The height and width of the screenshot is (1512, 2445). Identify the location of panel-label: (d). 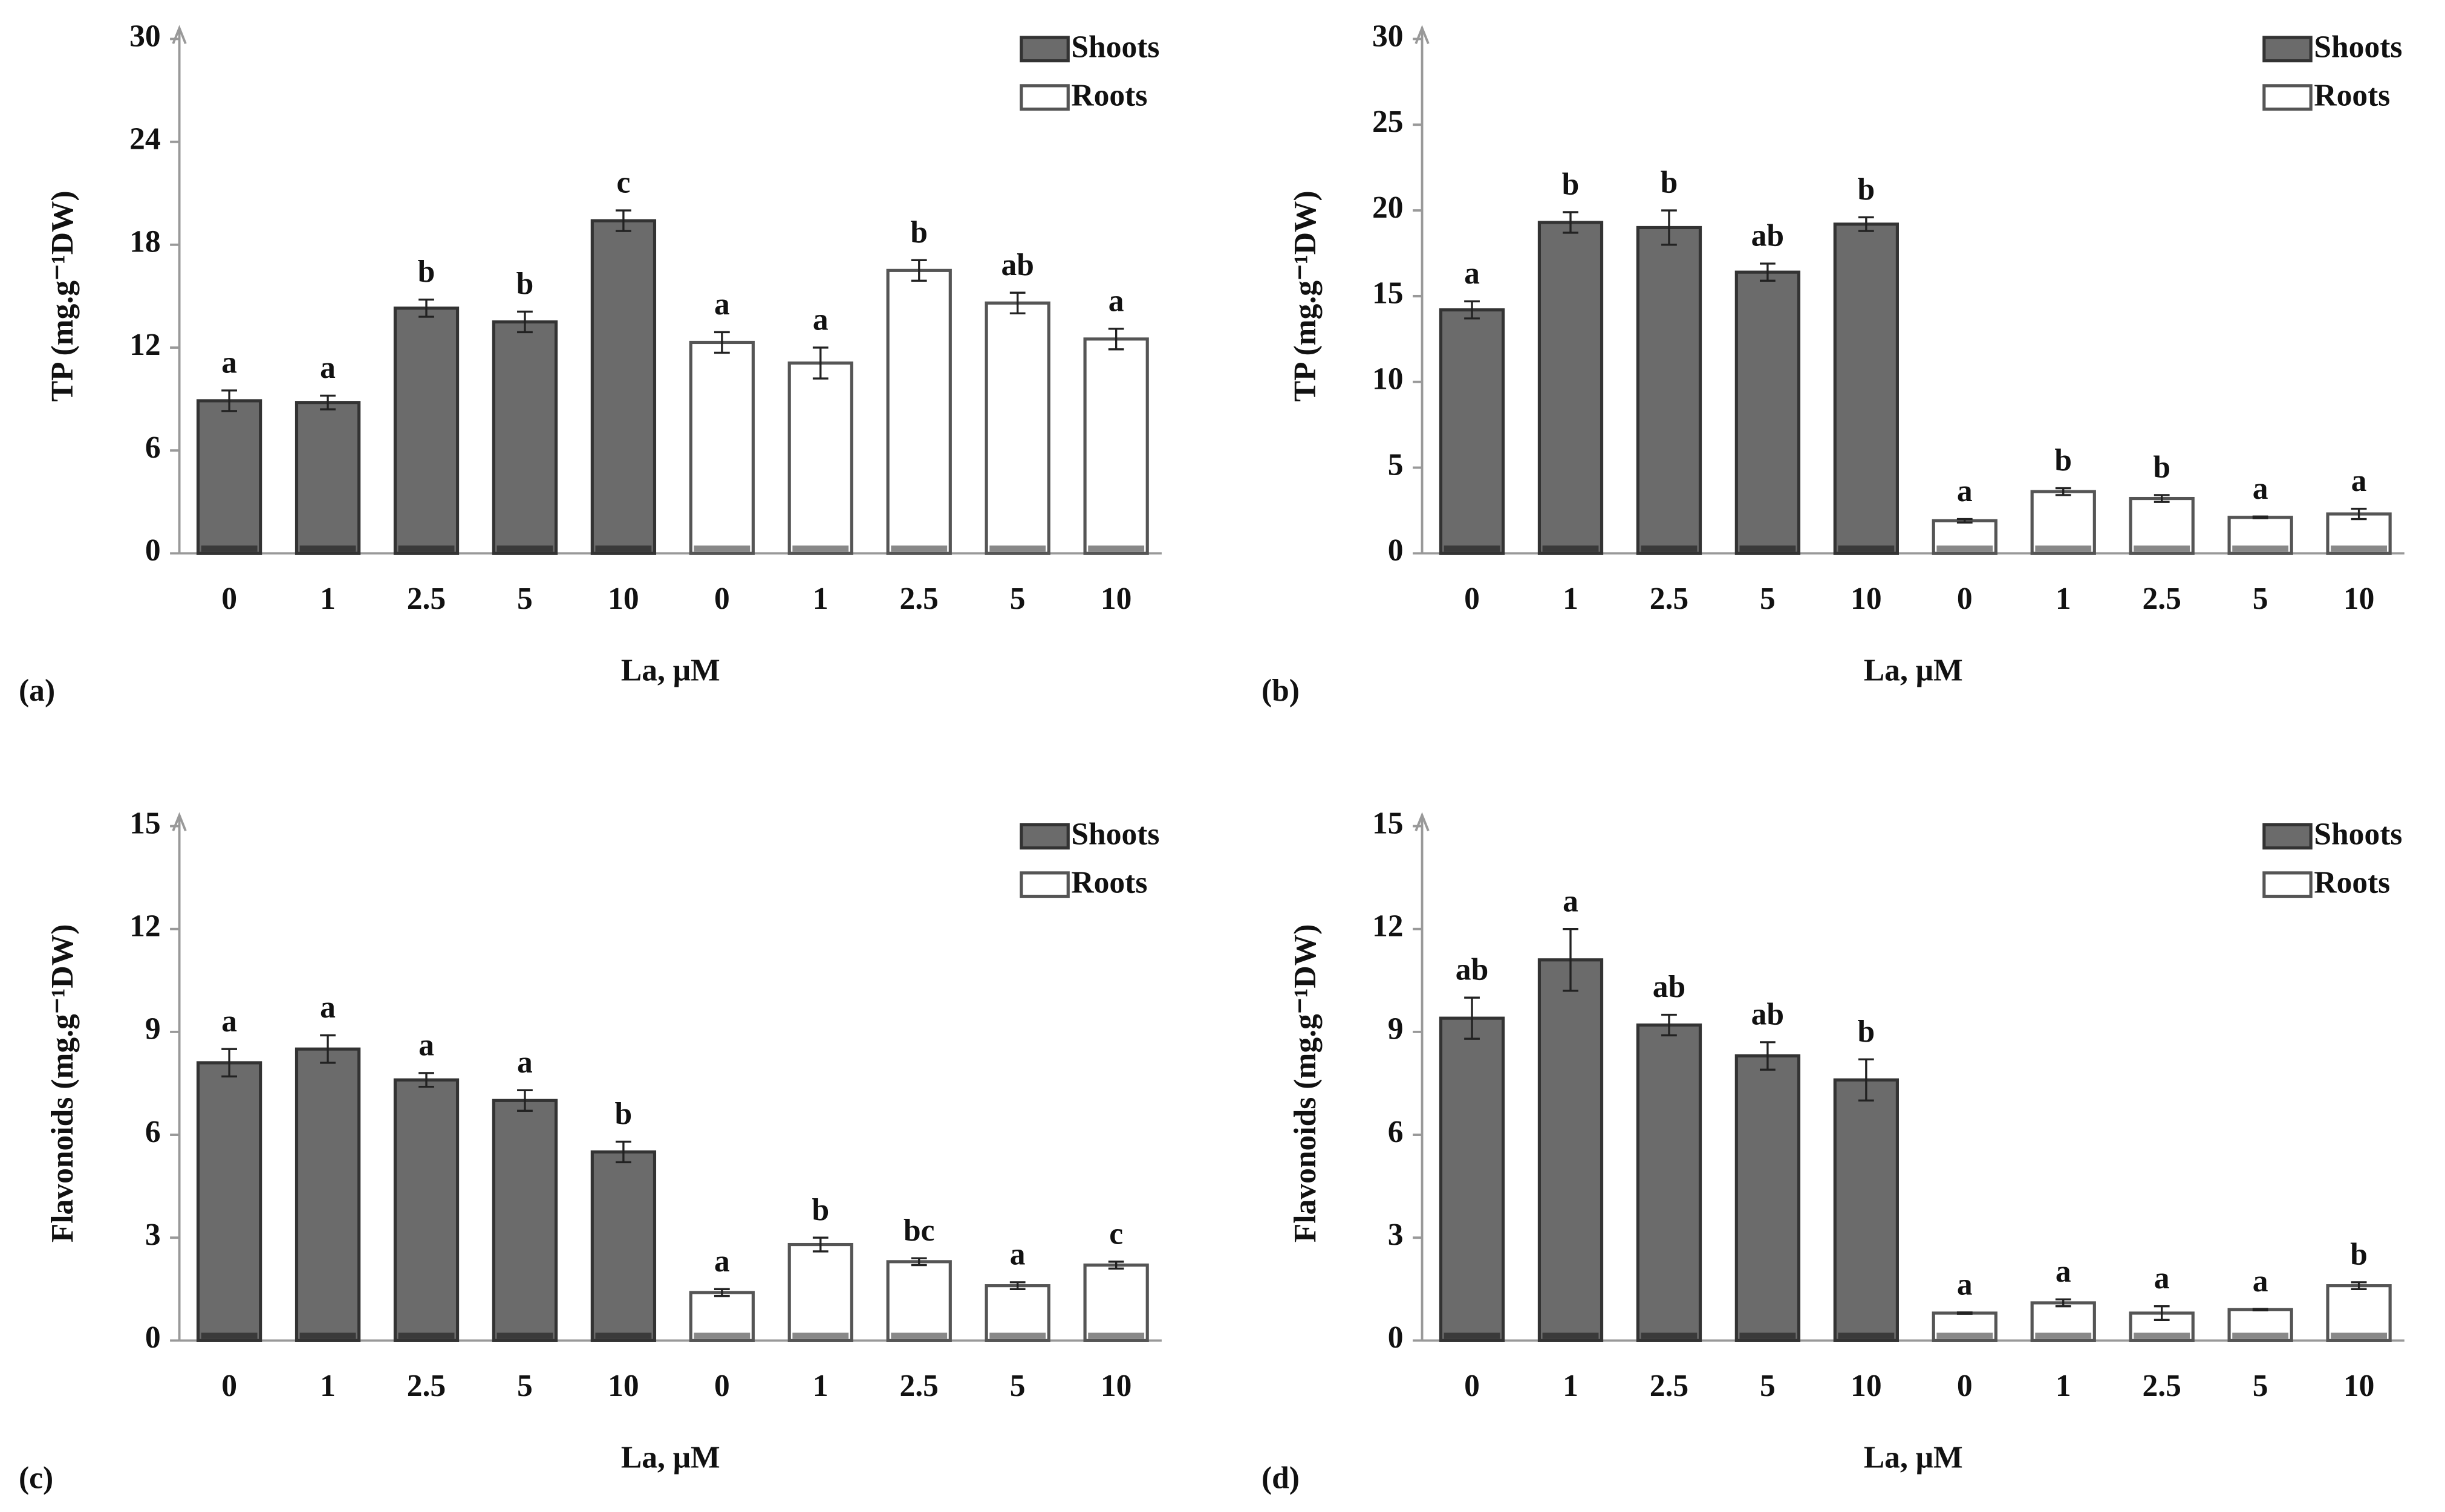
(1281, 1478).